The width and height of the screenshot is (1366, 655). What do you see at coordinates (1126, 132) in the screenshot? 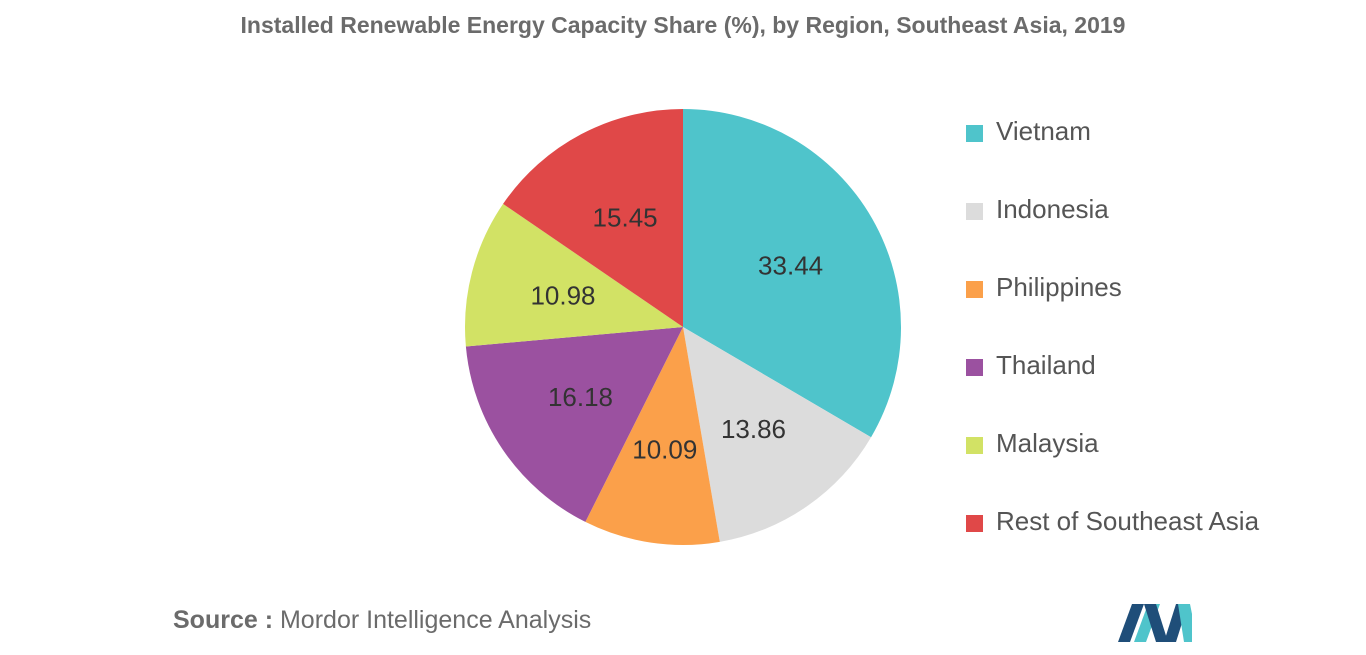
I see `legend-item: Vietnam` at bounding box center [1126, 132].